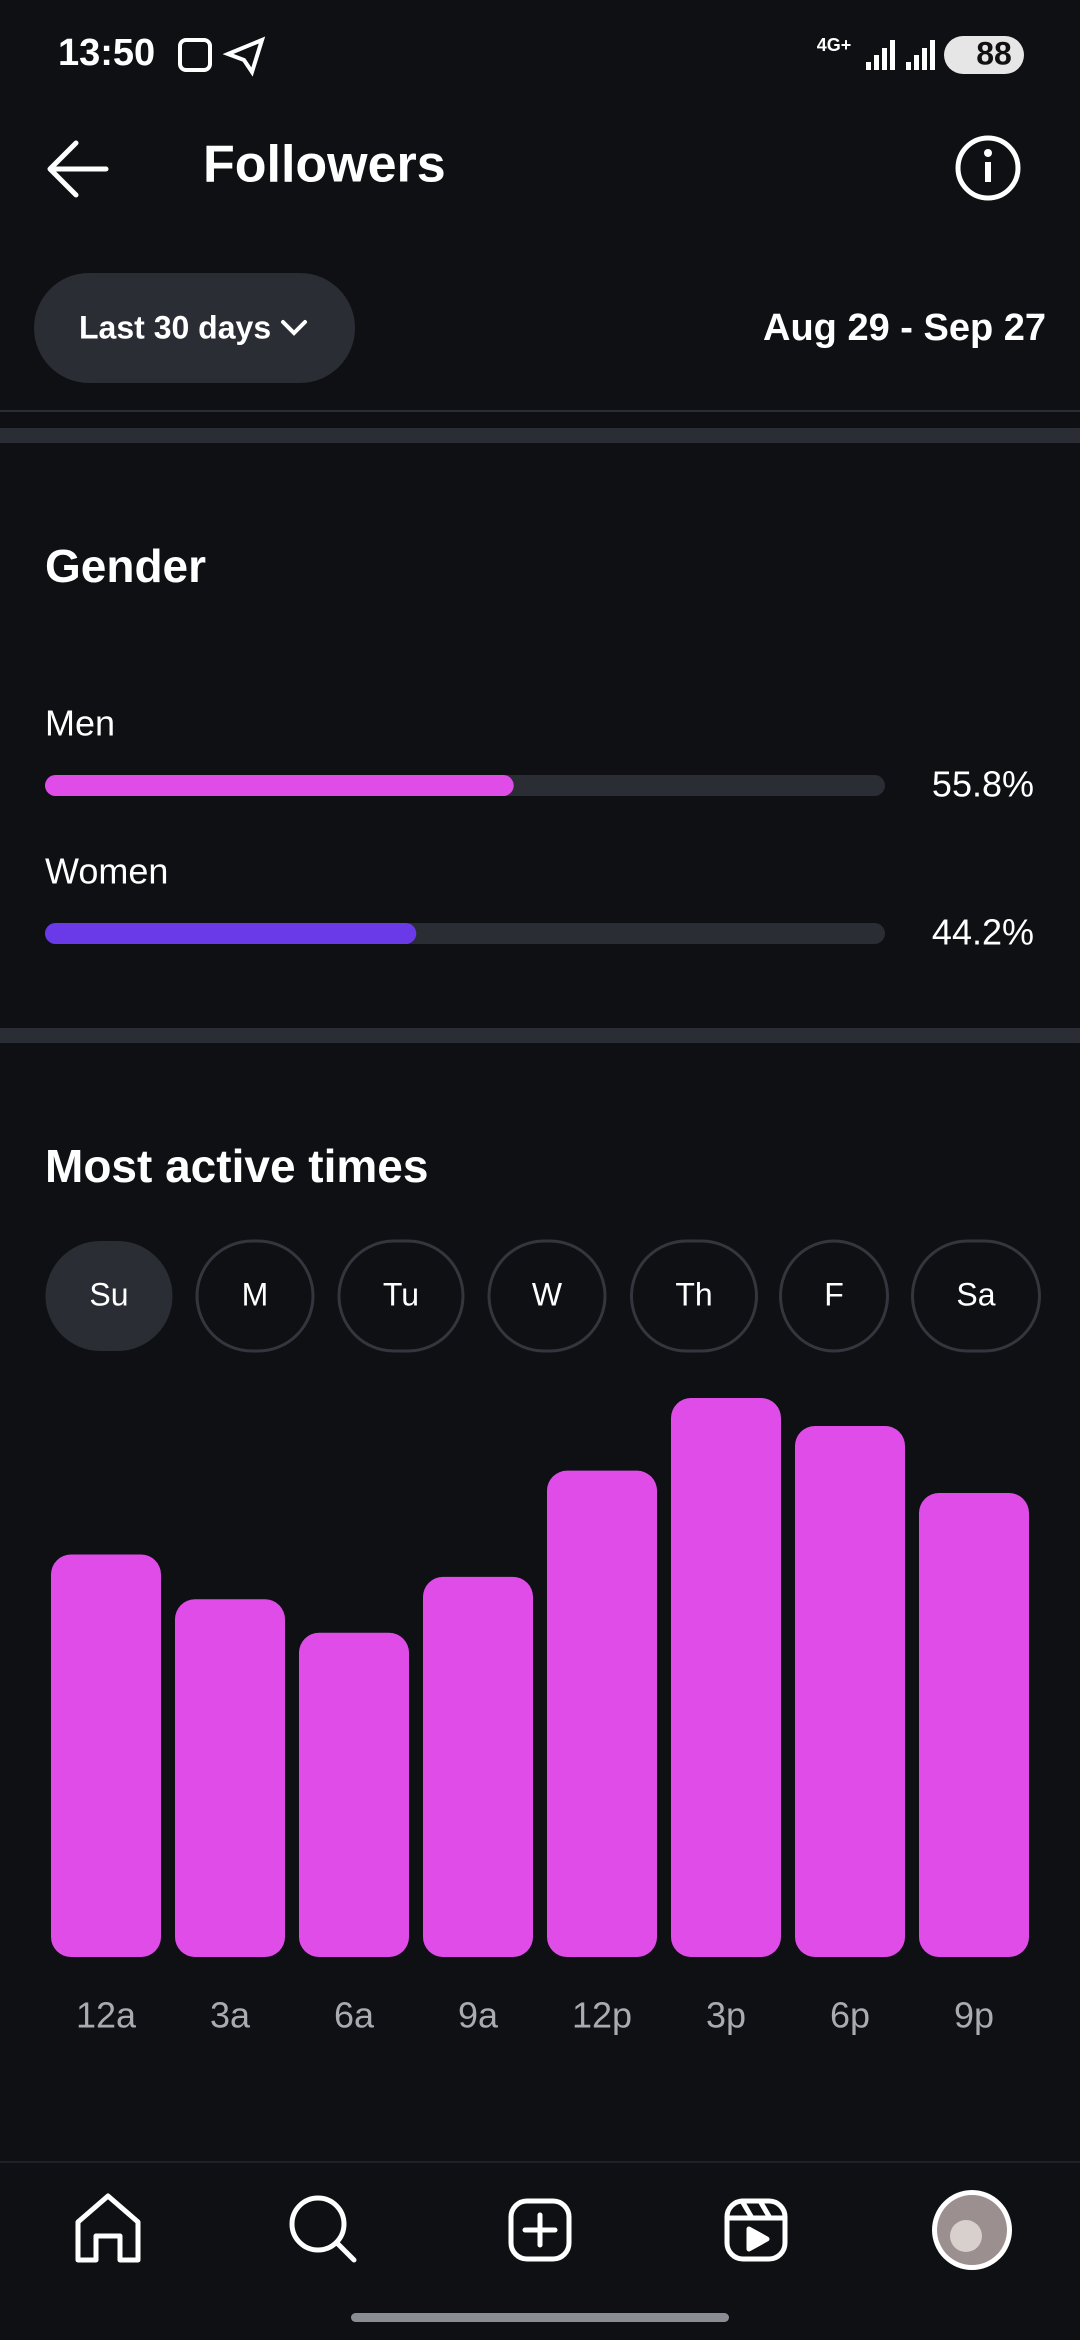  I want to click on day-pill: W, so click(547, 1296).